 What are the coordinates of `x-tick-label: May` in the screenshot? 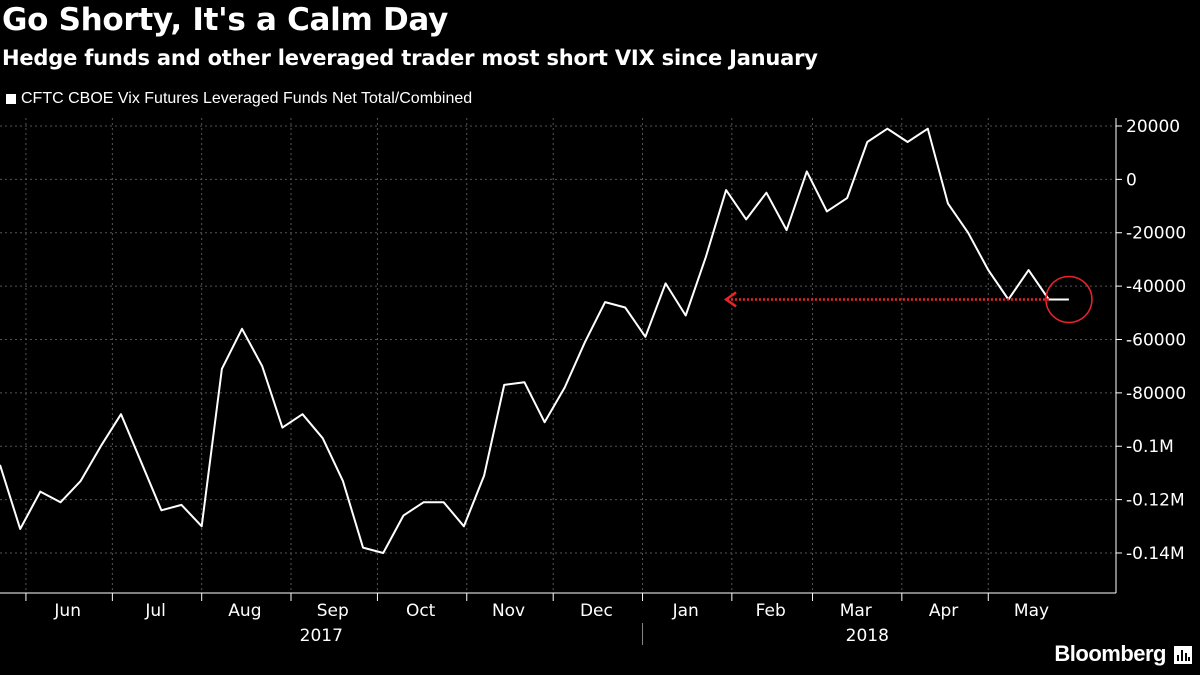 It's located at (1031, 611).